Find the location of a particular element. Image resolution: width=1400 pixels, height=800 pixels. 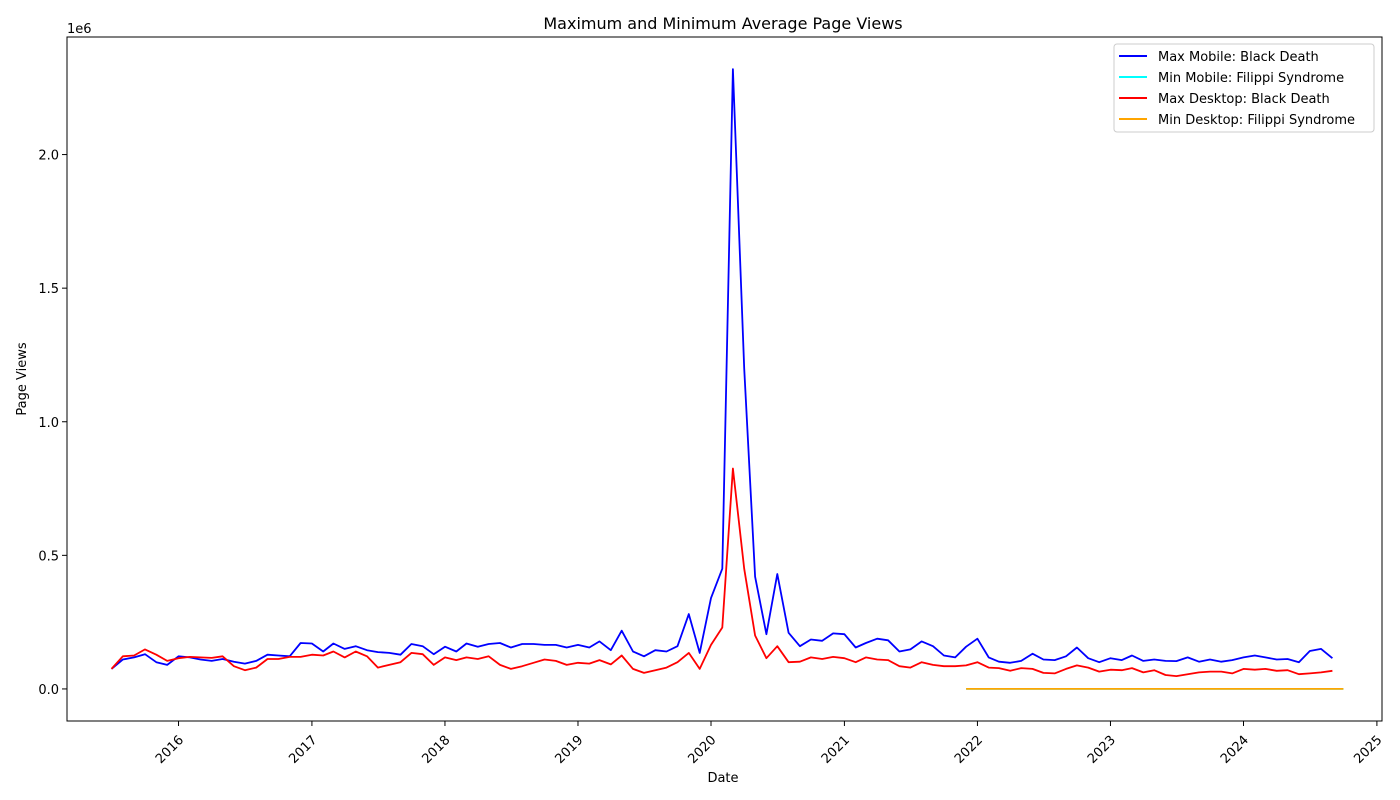

y-axis: 0.0 0.5 1.0 1.5 2.0 is located at coordinates (52, 423).